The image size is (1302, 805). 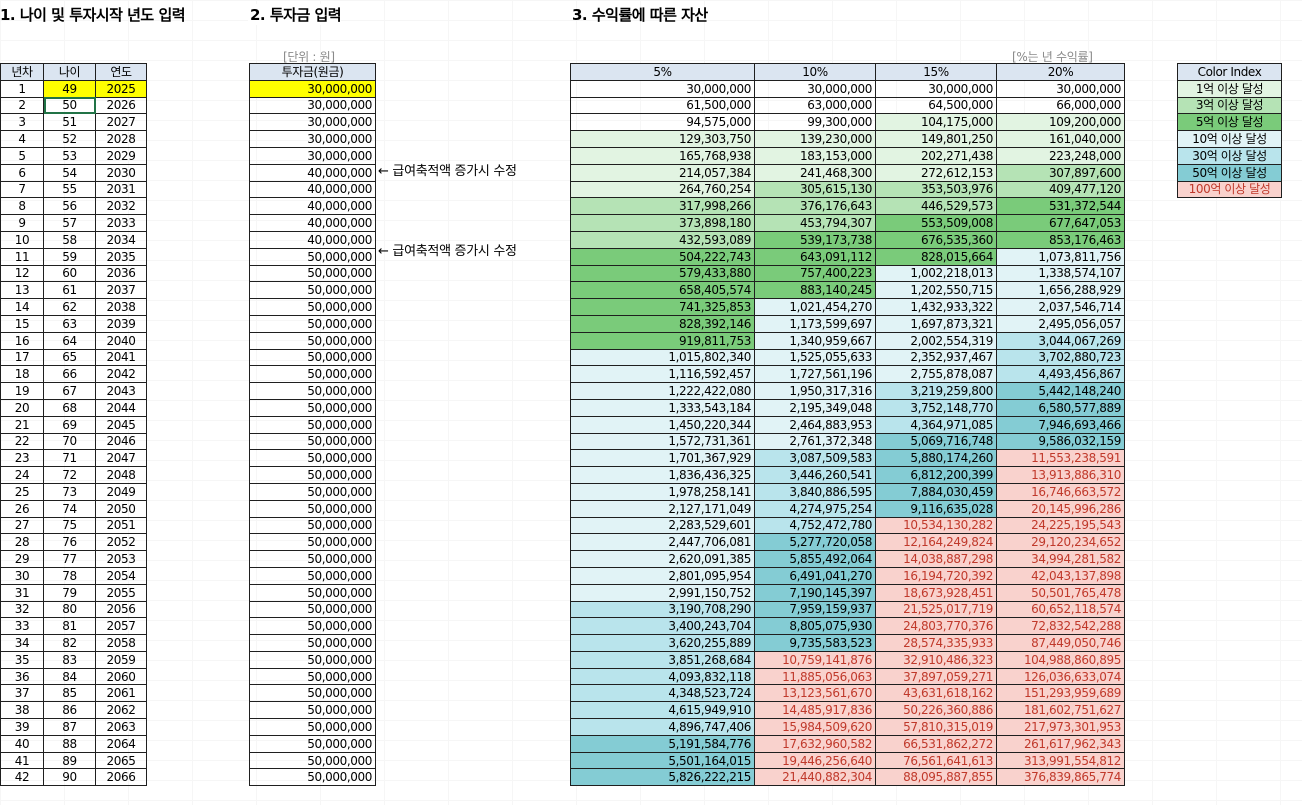 What do you see at coordinates (69, 743) in the screenshot?
I see `age-cell: 88` at bounding box center [69, 743].